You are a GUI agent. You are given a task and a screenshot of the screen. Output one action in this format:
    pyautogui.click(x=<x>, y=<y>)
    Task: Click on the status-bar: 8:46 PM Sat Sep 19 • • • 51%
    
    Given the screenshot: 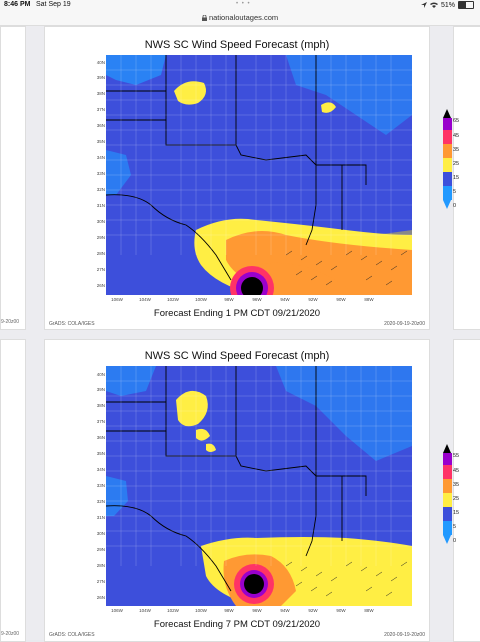 What is the action you would take?
    pyautogui.click(x=240, y=5)
    